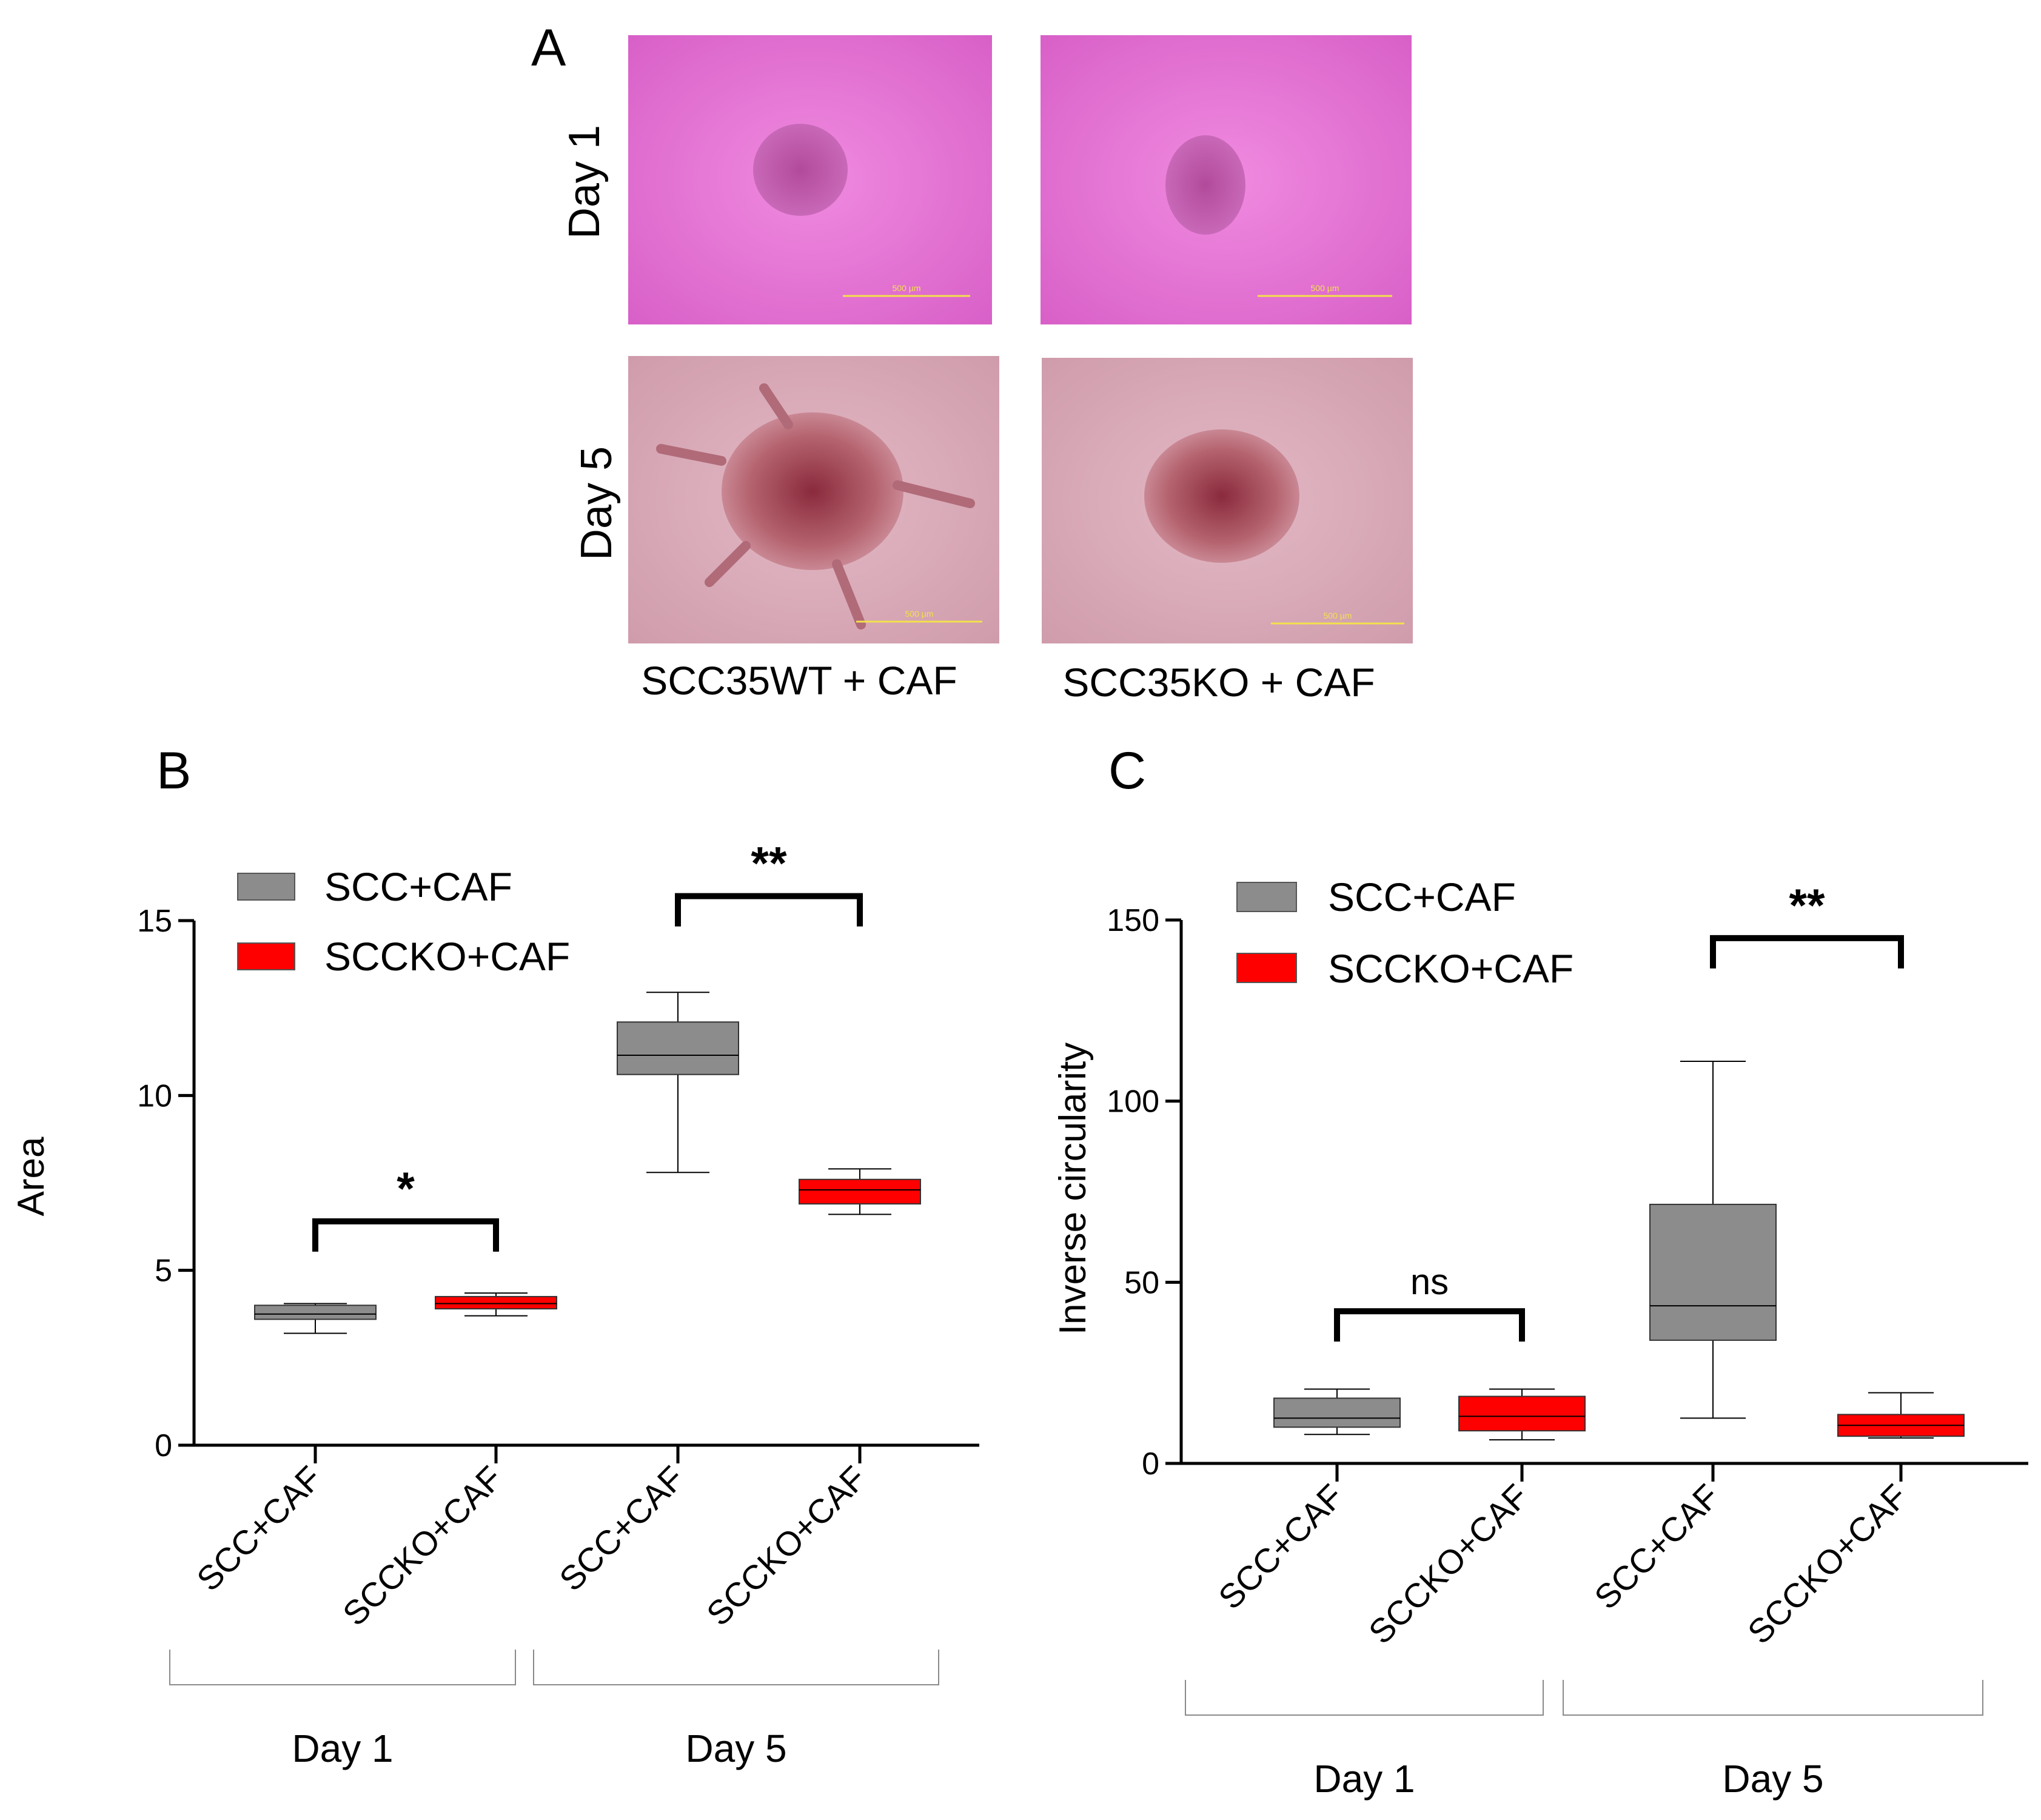 Image resolution: width=2041 pixels, height=1820 pixels. What do you see at coordinates (1218, 682) in the screenshot?
I see `column-label-ko: SCC35KO + CAF` at bounding box center [1218, 682].